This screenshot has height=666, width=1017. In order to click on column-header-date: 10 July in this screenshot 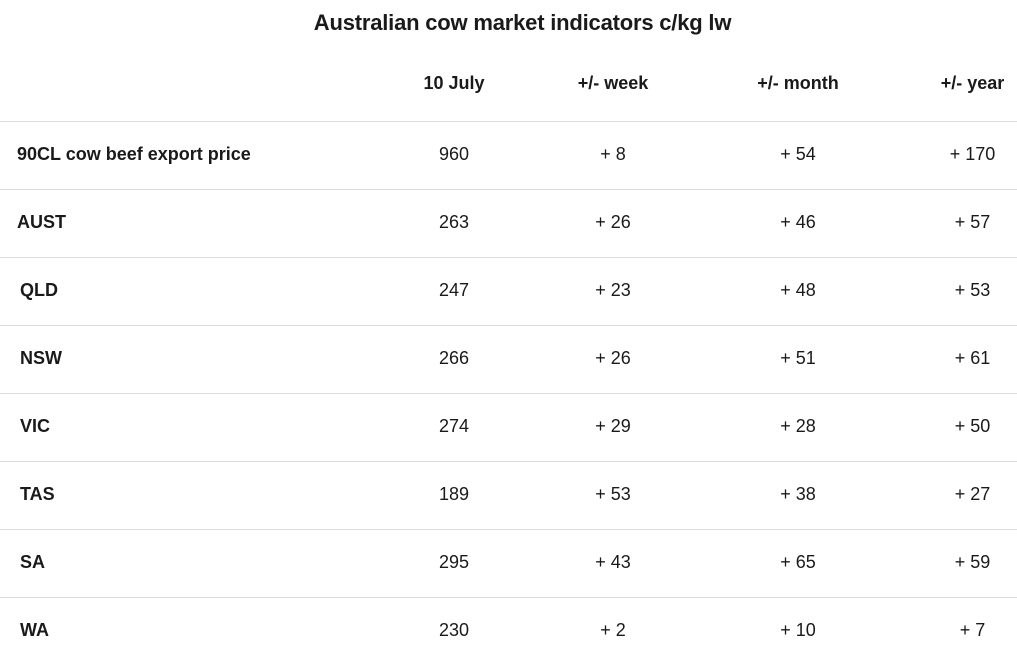, I will do `click(454, 83)`.